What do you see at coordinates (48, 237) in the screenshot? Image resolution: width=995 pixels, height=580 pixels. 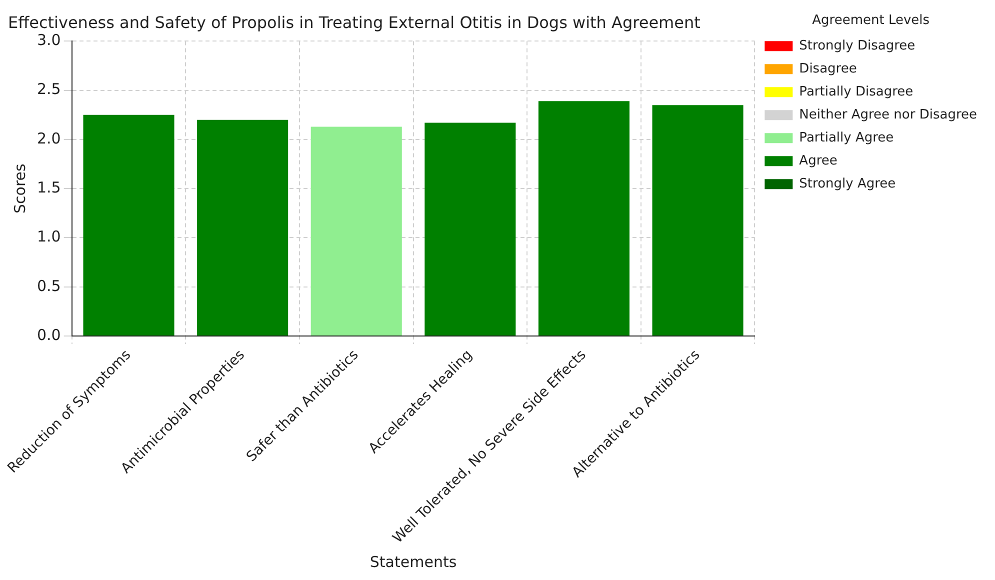 I see `y-tick-label: 1.0` at bounding box center [48, 237].